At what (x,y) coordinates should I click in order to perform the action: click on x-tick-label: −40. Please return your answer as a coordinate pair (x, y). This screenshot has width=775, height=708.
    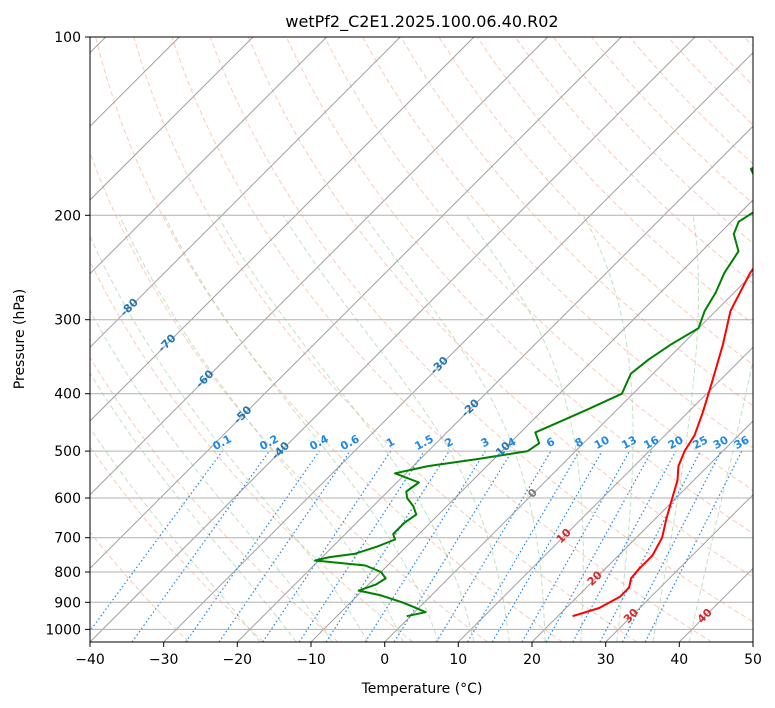
    Looking at the image, I should click on (90, 660).